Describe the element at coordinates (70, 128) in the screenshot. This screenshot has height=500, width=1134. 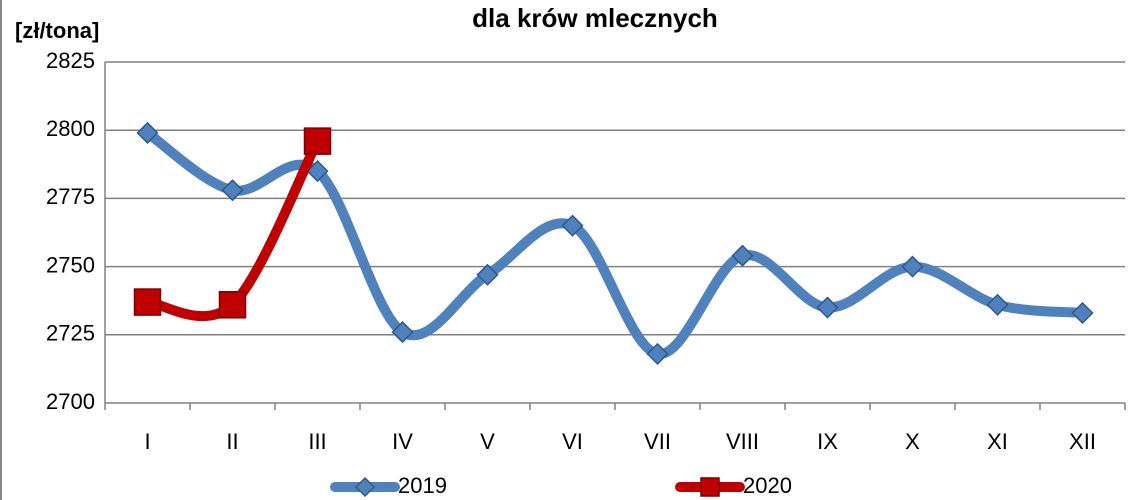
I see `y-tick-label: 2800` at that location.